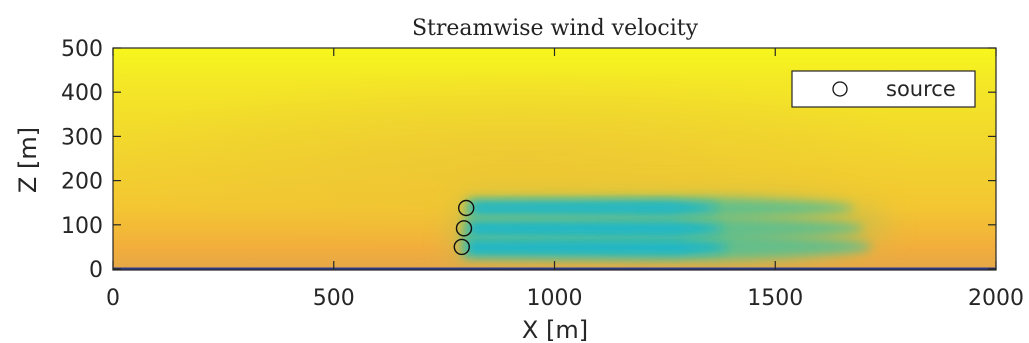 Image resolution: width=1029 pixels, height=343 pixels. I want to click on x-tick-label: 1000, so click(555, 298).